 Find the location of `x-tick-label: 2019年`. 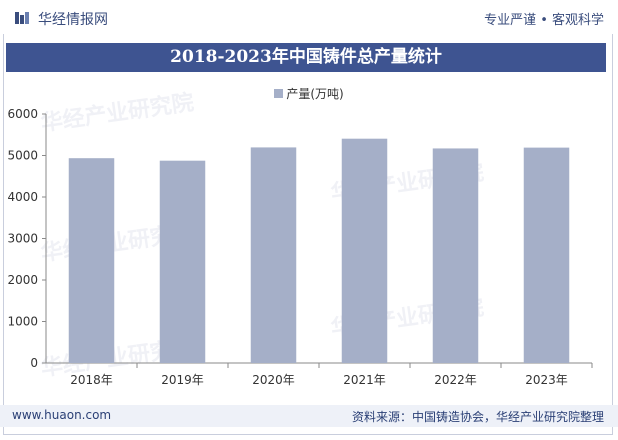

x-tick-label: 2019年 is located at coordinates (182, 380).